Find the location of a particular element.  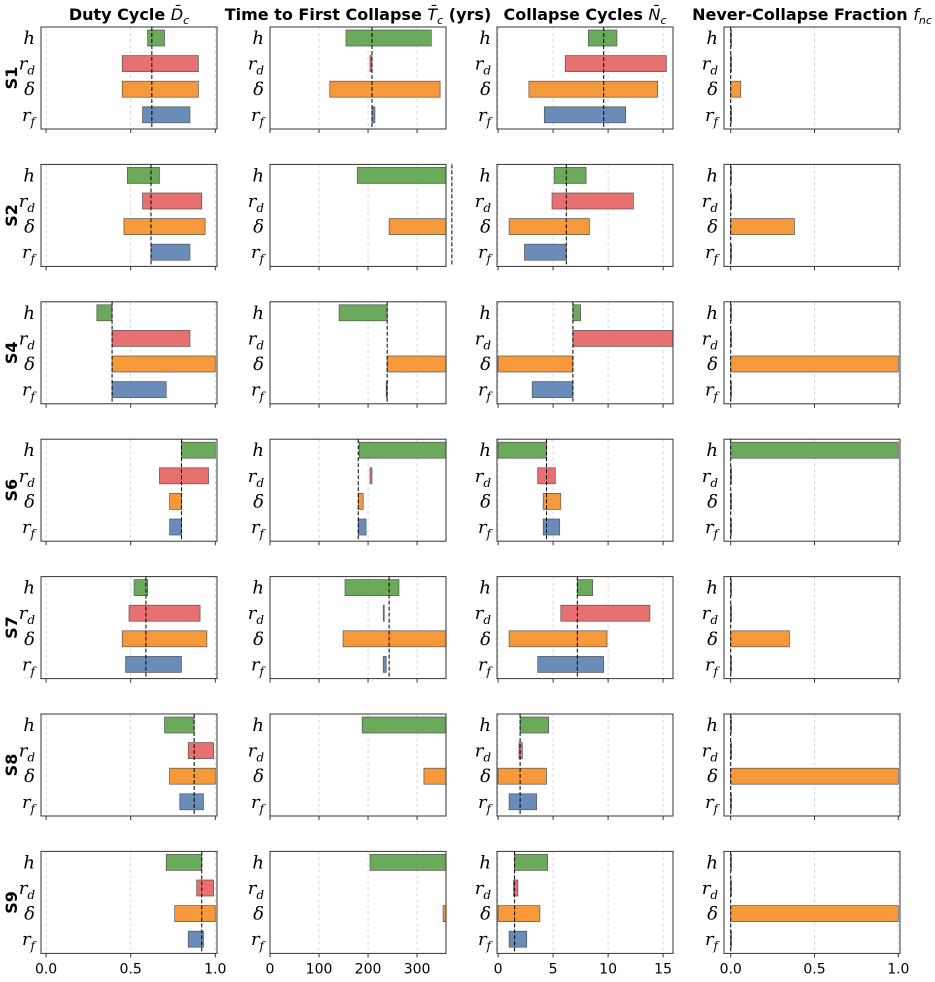

x-tick-label: 100 is located at coordinates (319, 969).